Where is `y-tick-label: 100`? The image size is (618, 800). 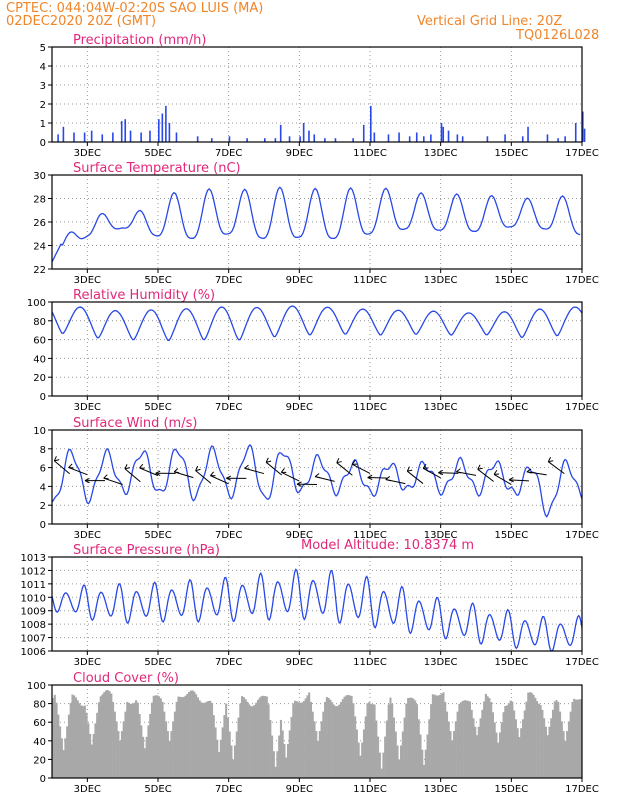 y-tick-label: 100 is located at coordinates (36, 686).